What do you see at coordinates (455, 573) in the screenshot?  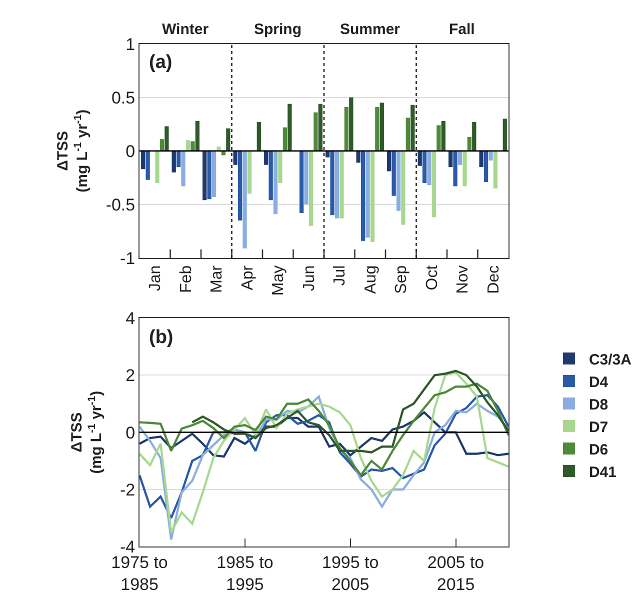 I see `x-tick-label: 2005 to 2015` at bounding box center [455, 573].